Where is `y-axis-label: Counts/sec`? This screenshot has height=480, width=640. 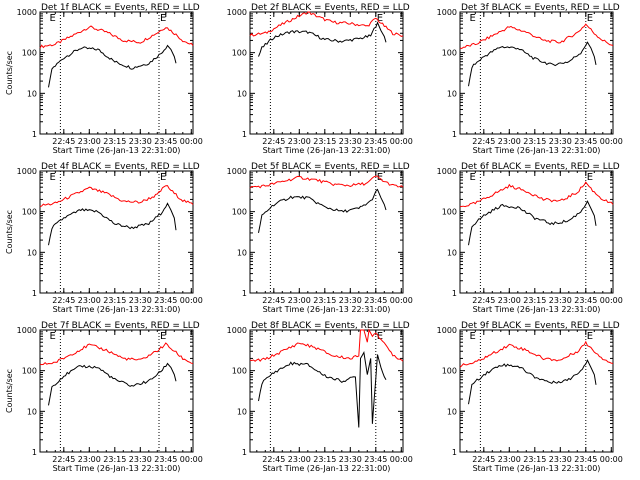 y-axis-label: Counts/sec is located at coordinates (9, 232).